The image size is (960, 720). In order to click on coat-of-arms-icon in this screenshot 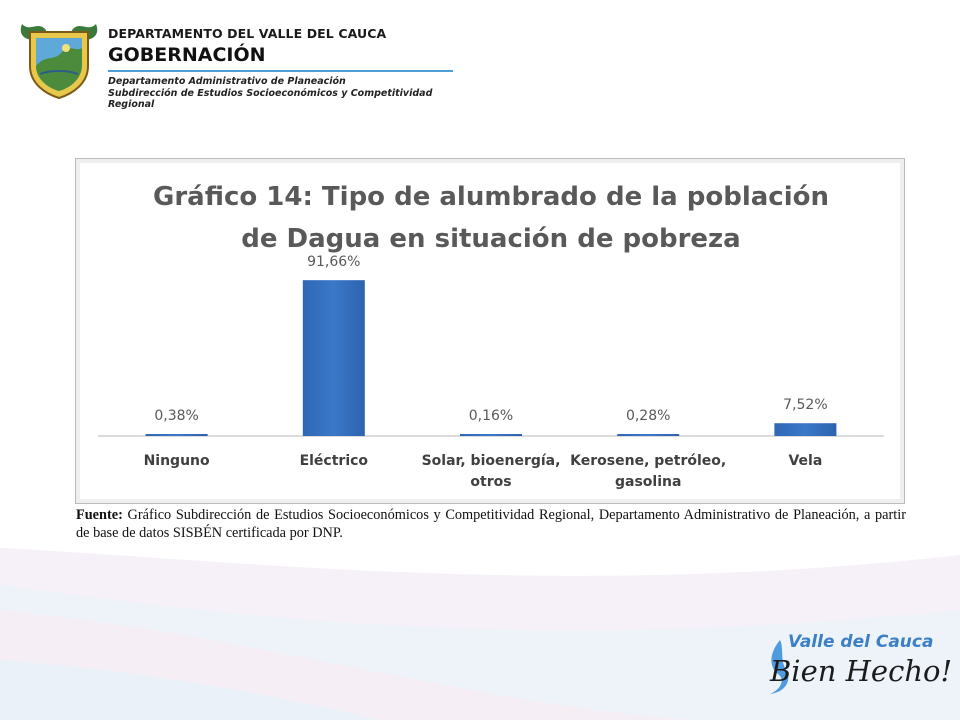, I will do `click(59, 62)`.